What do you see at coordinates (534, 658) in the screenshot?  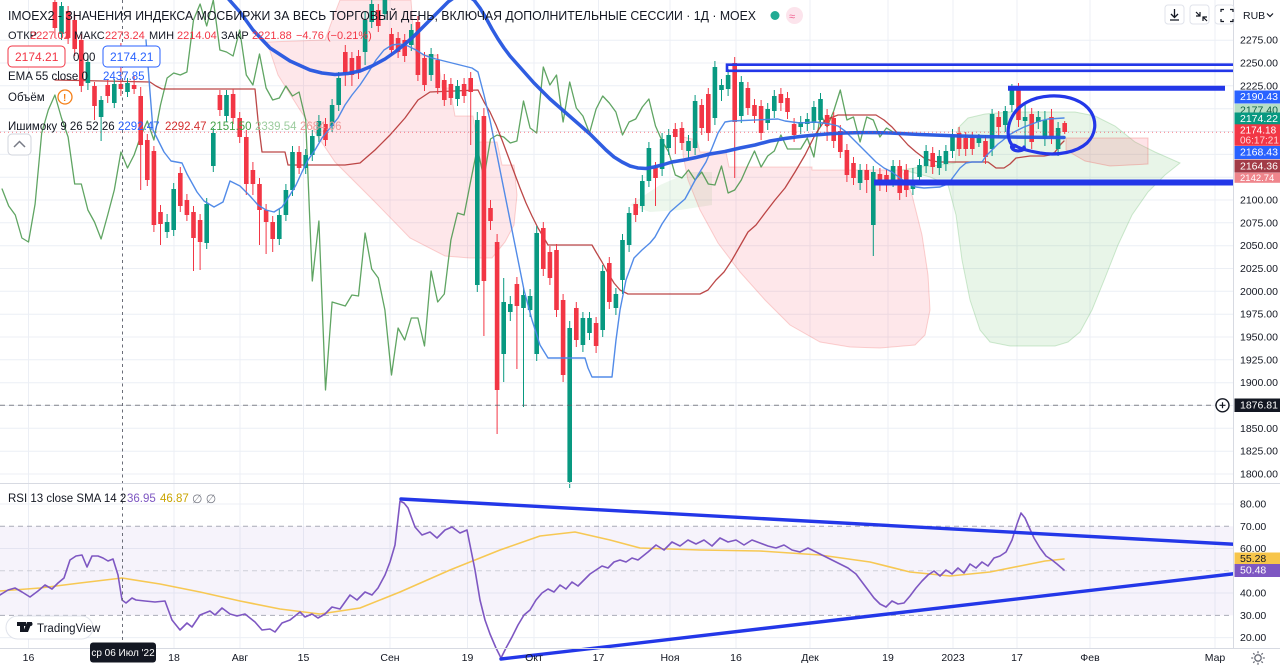 I see `svg-text: Окт` at bounding box center [534, 658].